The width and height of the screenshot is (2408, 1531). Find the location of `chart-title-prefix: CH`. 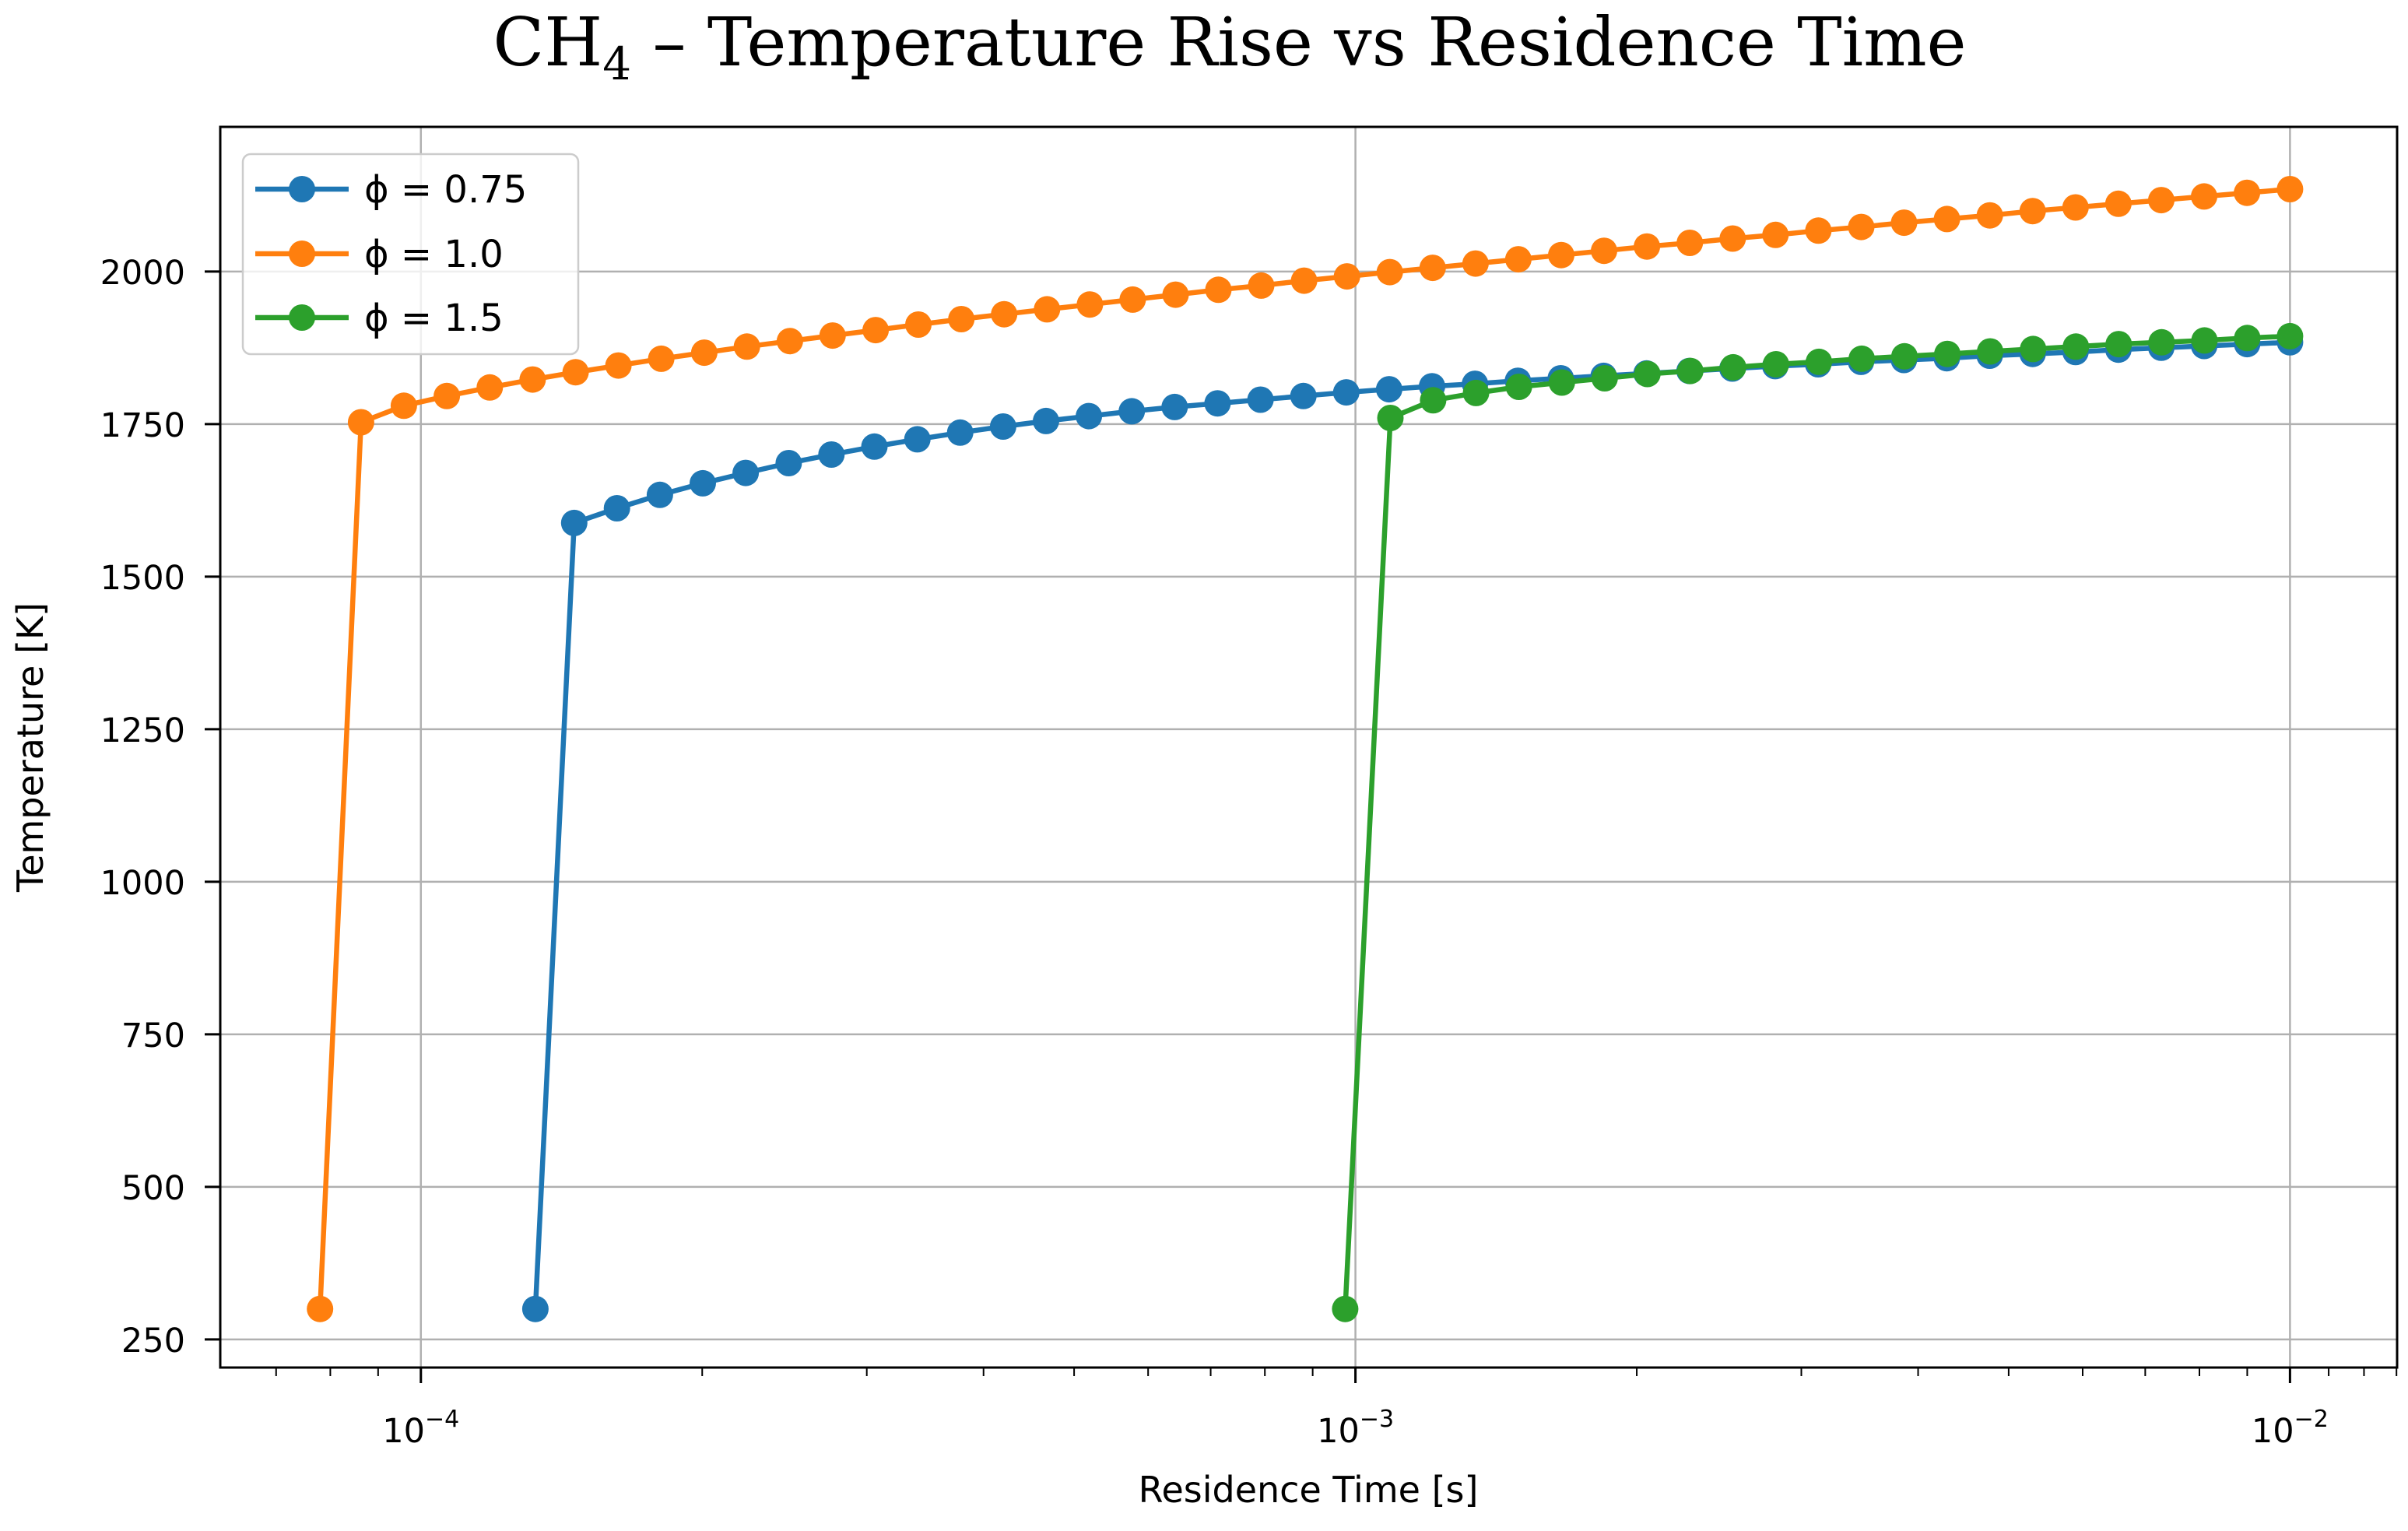

chart-title-prefix: CH is located at coordinates (547, 43).